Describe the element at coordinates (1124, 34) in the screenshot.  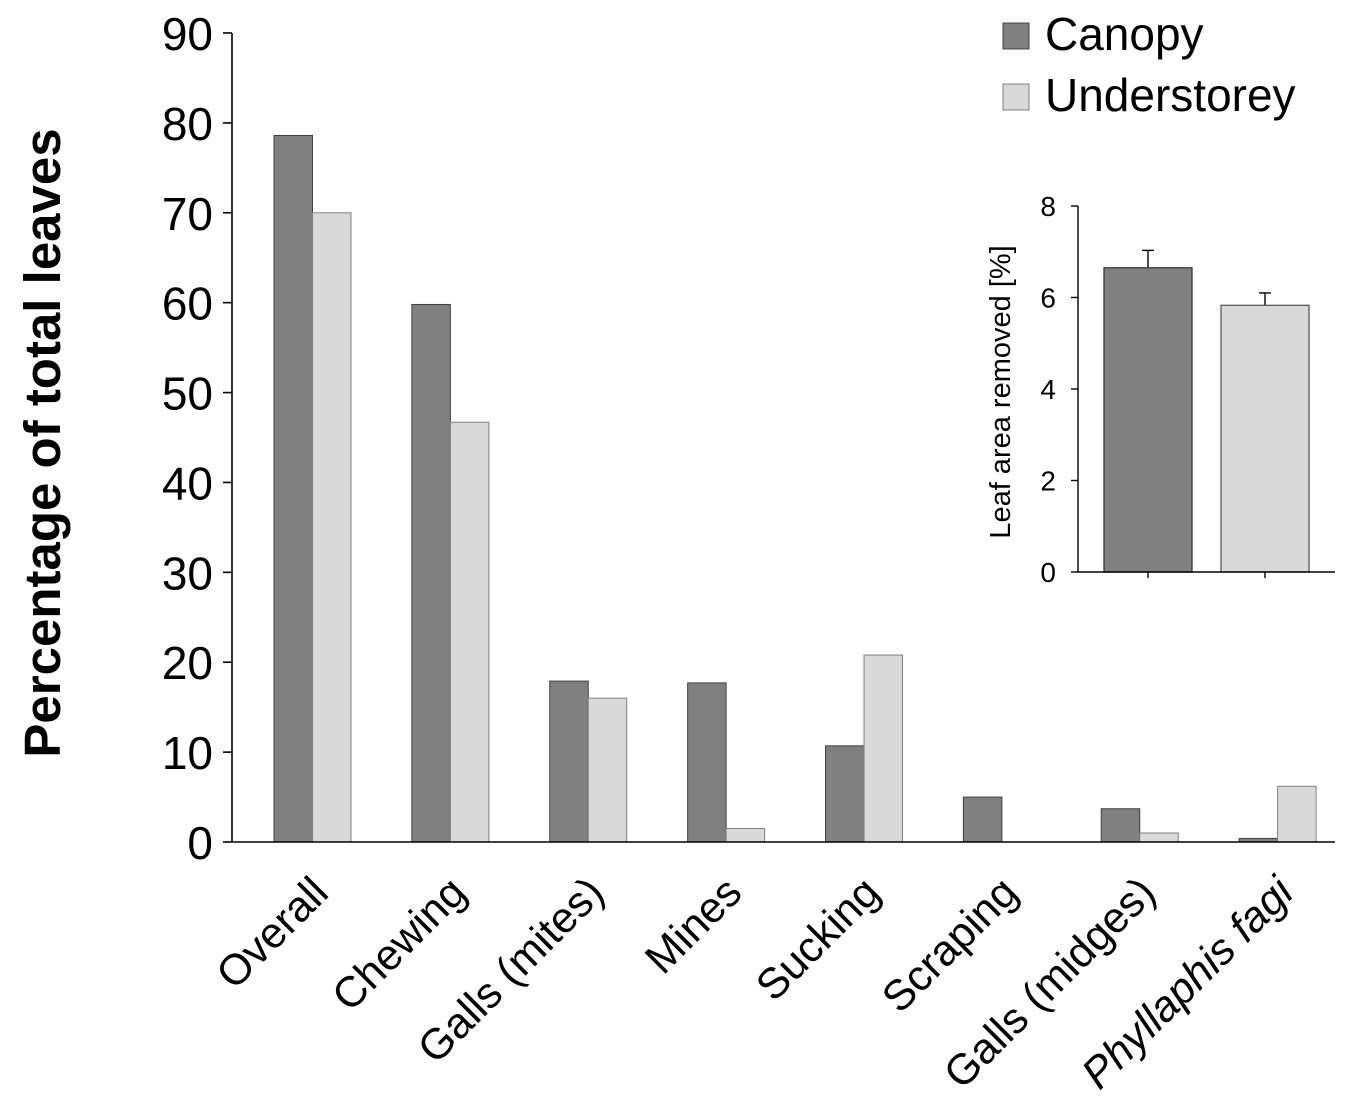
I see `legend-label-canopy: Canopy` at that location.